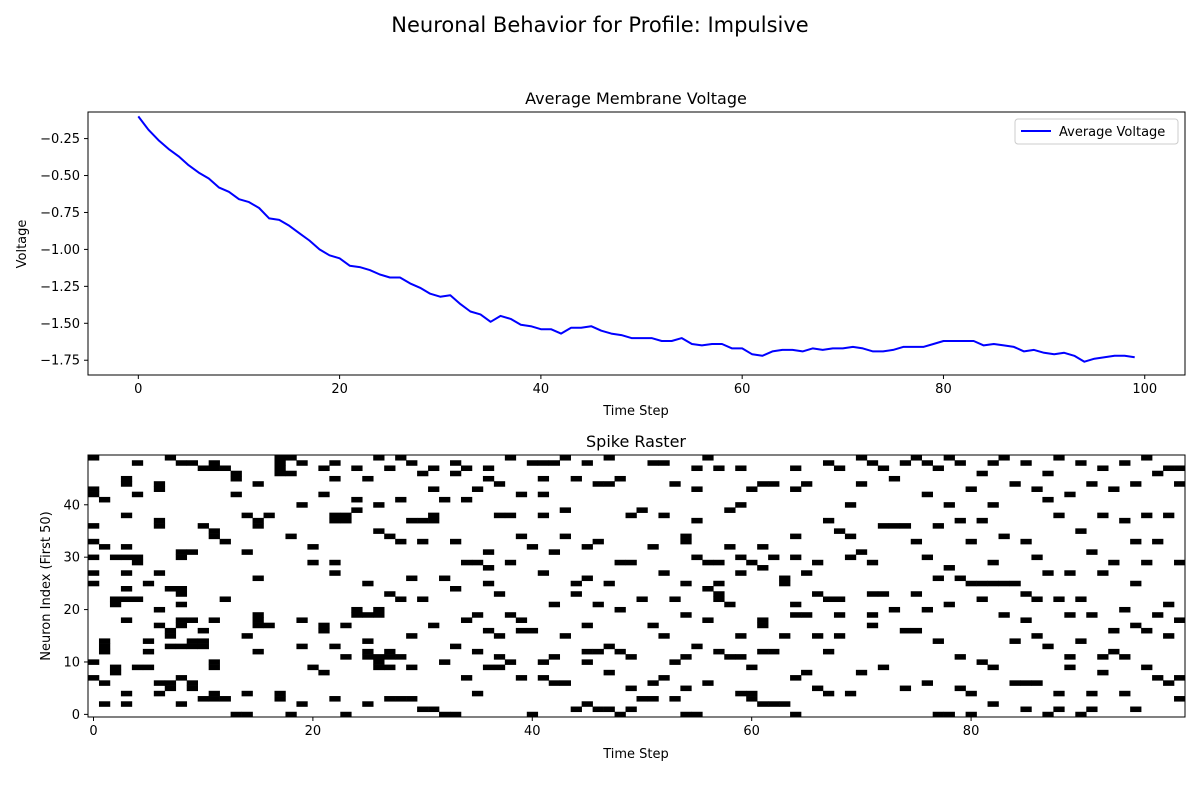 The width and height of the screenshot is (1200, 800). I want to click on voltage-x-tick-label: 80, so click(943, 389).